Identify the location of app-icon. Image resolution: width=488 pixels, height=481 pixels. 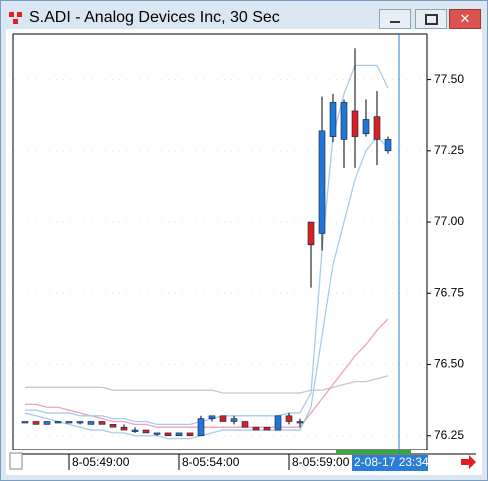
(15, 18).